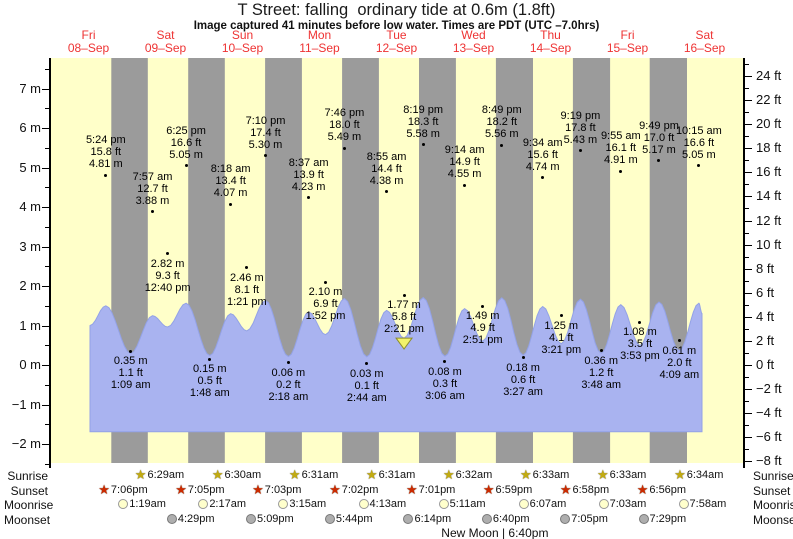 The width and height of the screenshot is (793, 539). Describe the element at coordinates (166, 475) in the screenshot. I see `astro-time: 6:29am` at that location.